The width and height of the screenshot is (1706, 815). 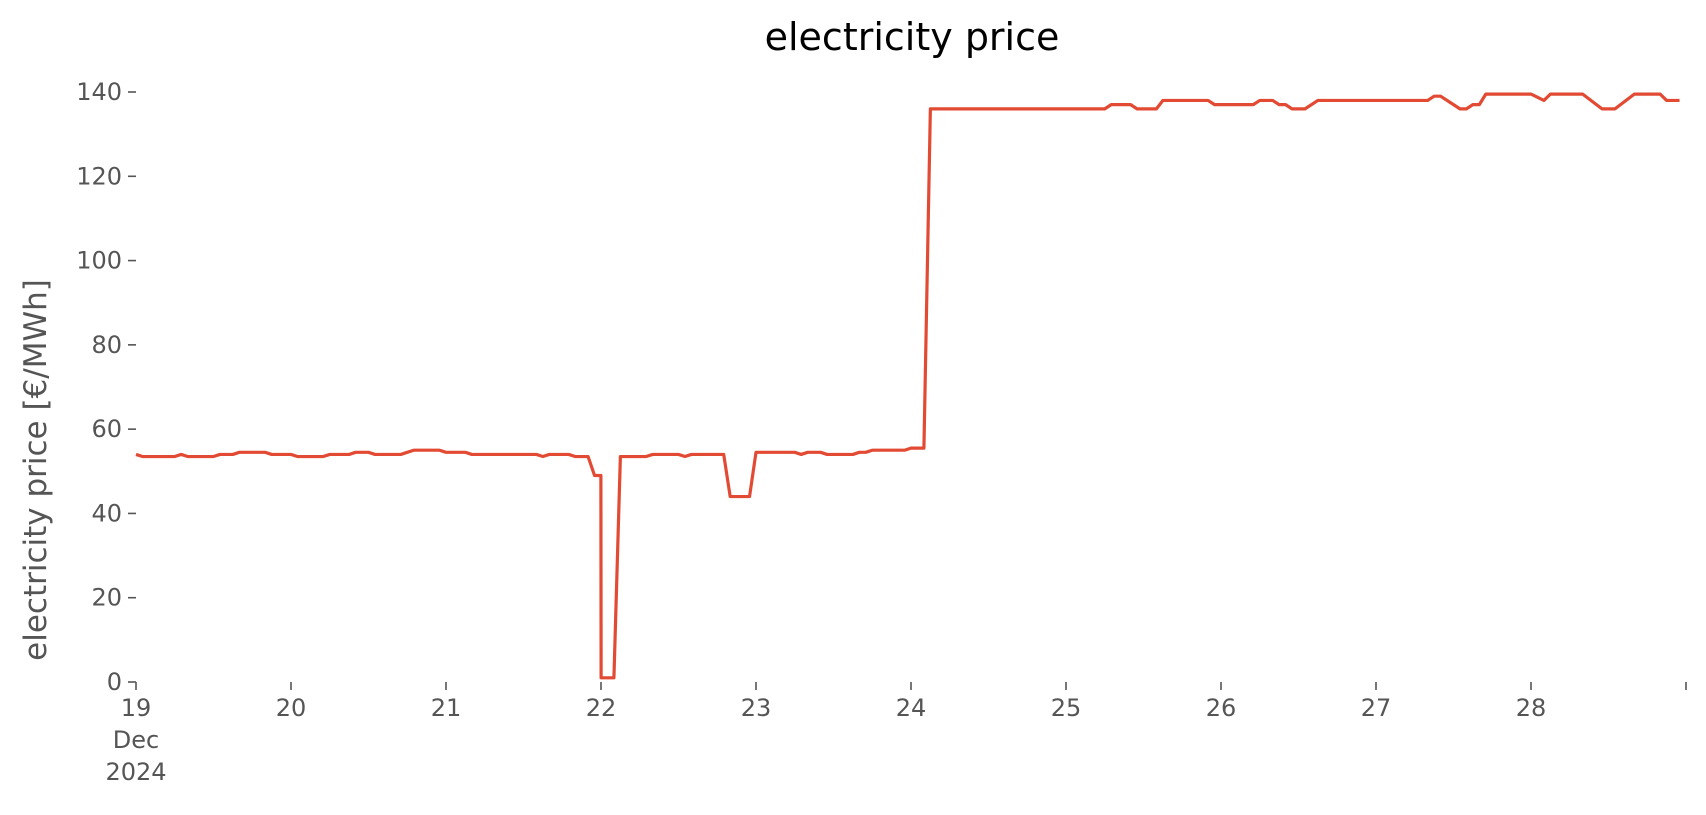 What do you see at coordinates (106, 513) in the screenshot?
I see `y-tick-label: 40` at bounding box center [106, 513].